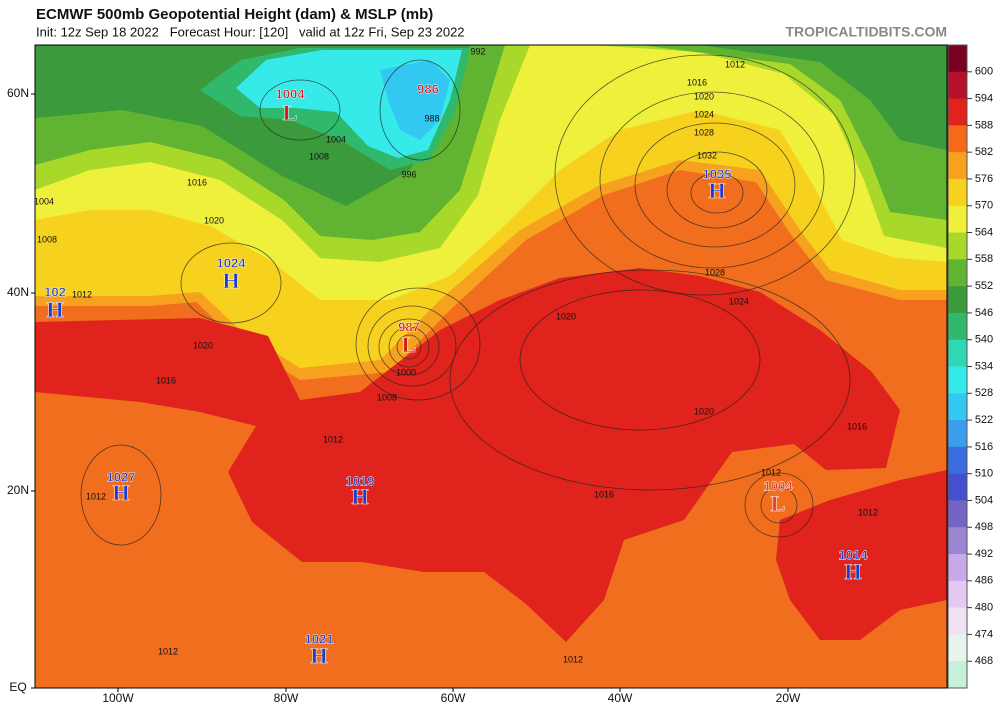  I want to click on lat-label: 60N, so click(18, 93).